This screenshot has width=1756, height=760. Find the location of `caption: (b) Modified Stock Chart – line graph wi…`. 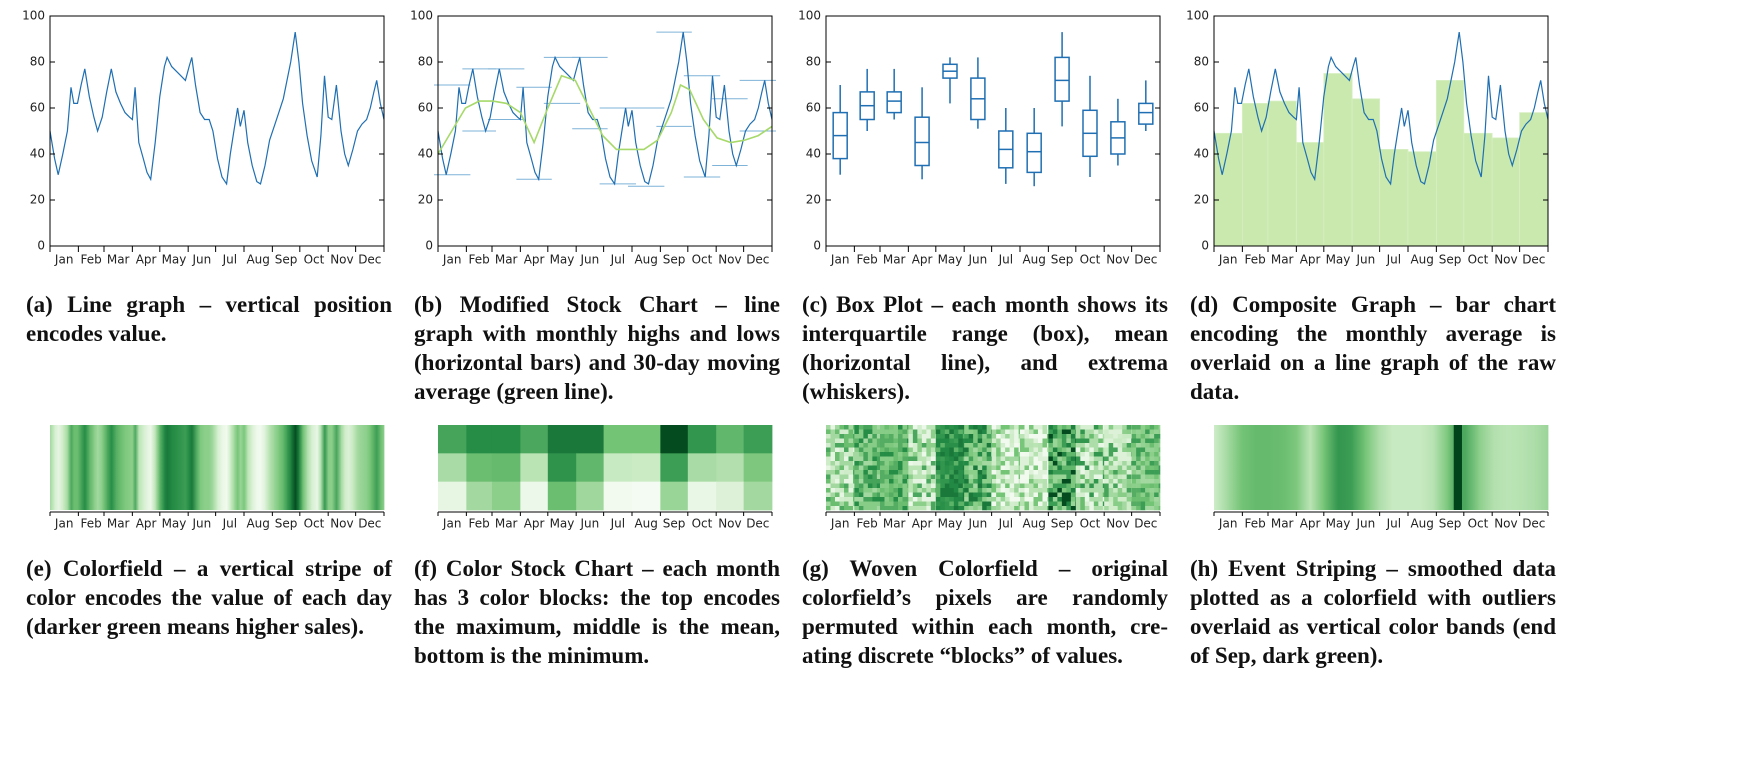

caption: (b) Modified Stock Chart – line graph wi… is located at coordinates (597, 348).